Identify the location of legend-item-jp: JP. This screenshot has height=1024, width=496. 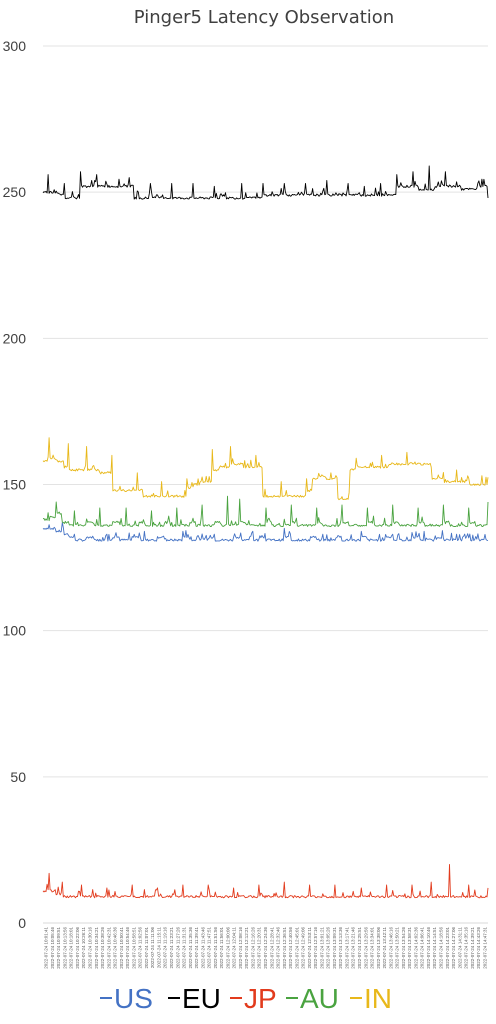
(253, 998).